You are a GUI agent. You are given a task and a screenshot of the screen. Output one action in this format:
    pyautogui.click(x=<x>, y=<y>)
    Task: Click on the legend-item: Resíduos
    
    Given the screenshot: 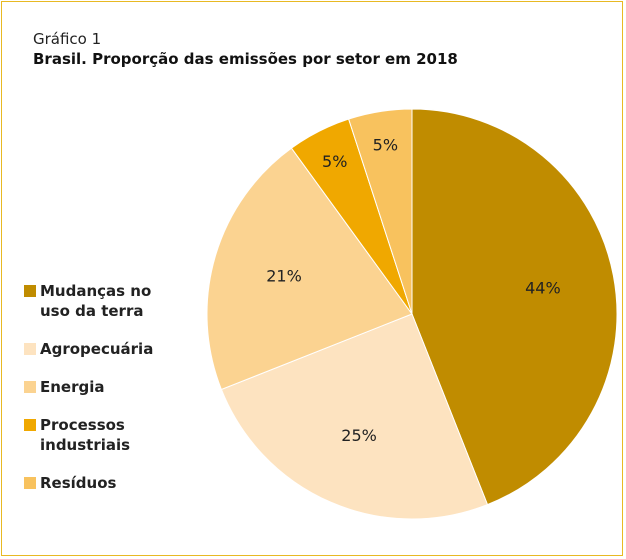 What is the action you would take?
    pyautogui.click(x=104, y=483)
    